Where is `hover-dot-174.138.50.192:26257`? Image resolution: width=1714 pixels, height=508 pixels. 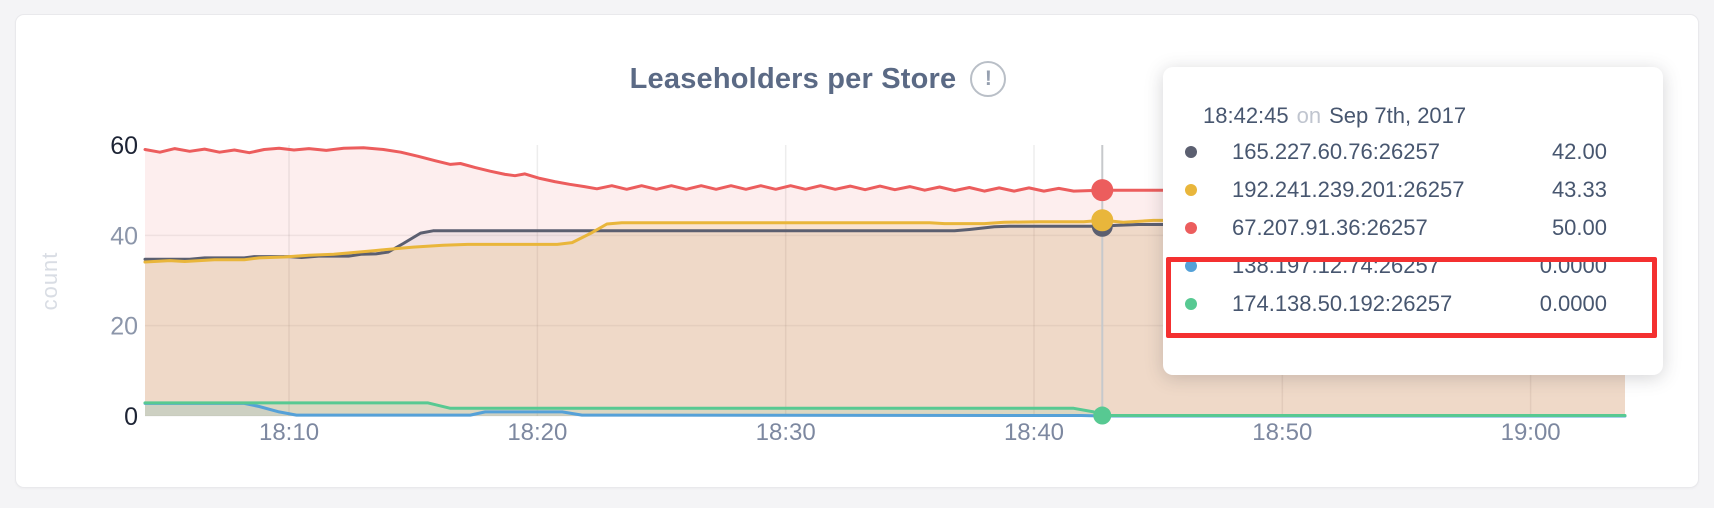 hover-dot-174.138.50.192:26257 is located at coordinates (1102, 415).